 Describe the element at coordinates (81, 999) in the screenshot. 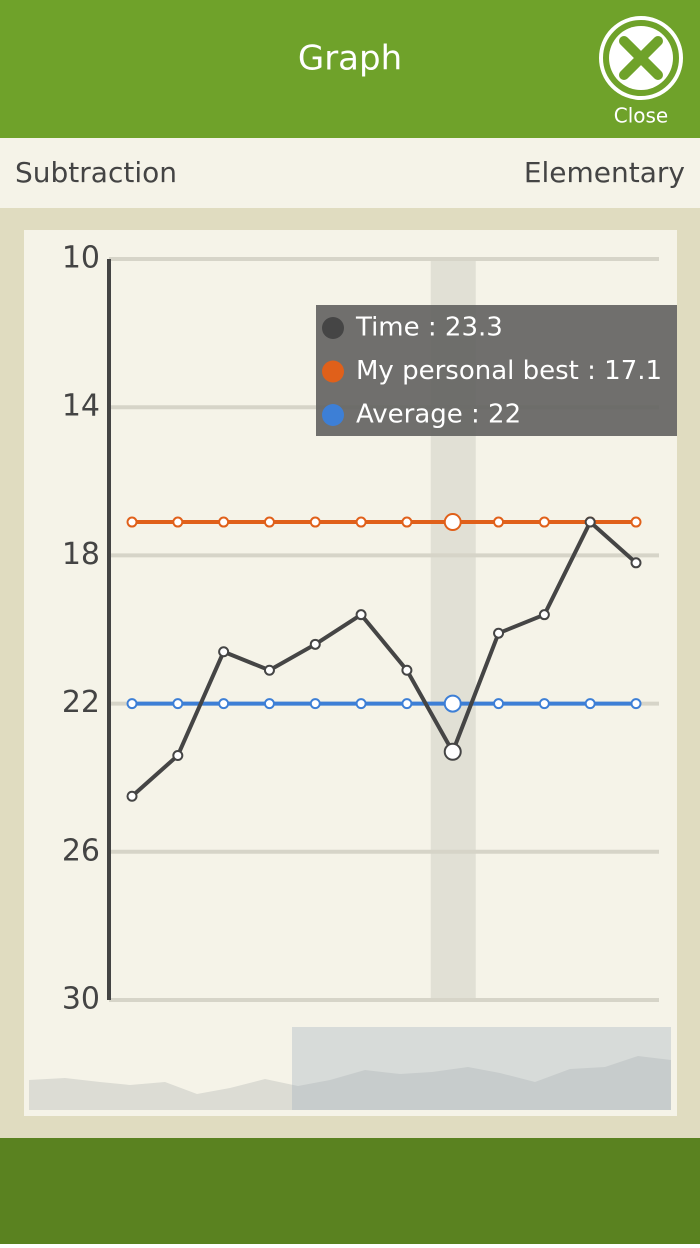

I see `y-tick-label: 30` at that location.